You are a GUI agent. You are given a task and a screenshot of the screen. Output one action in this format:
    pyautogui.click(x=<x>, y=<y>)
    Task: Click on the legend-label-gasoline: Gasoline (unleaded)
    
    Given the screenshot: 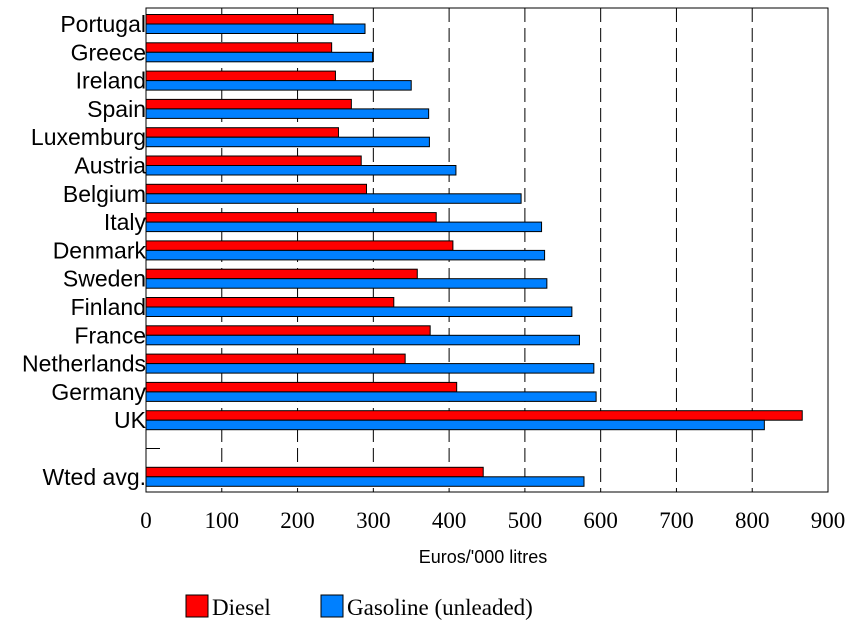 What is the action you would take?
    pyautogui.click(x=440, y=607)
    